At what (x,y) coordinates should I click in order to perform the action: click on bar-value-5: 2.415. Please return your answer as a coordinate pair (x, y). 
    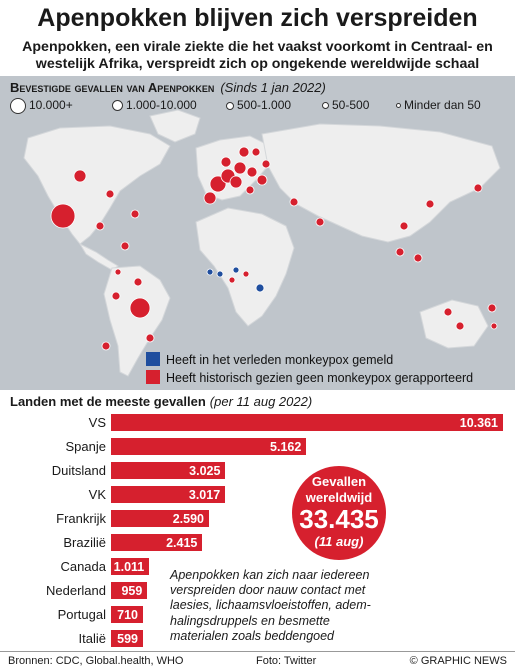
    Looking at the image, I should click on (182, 543).